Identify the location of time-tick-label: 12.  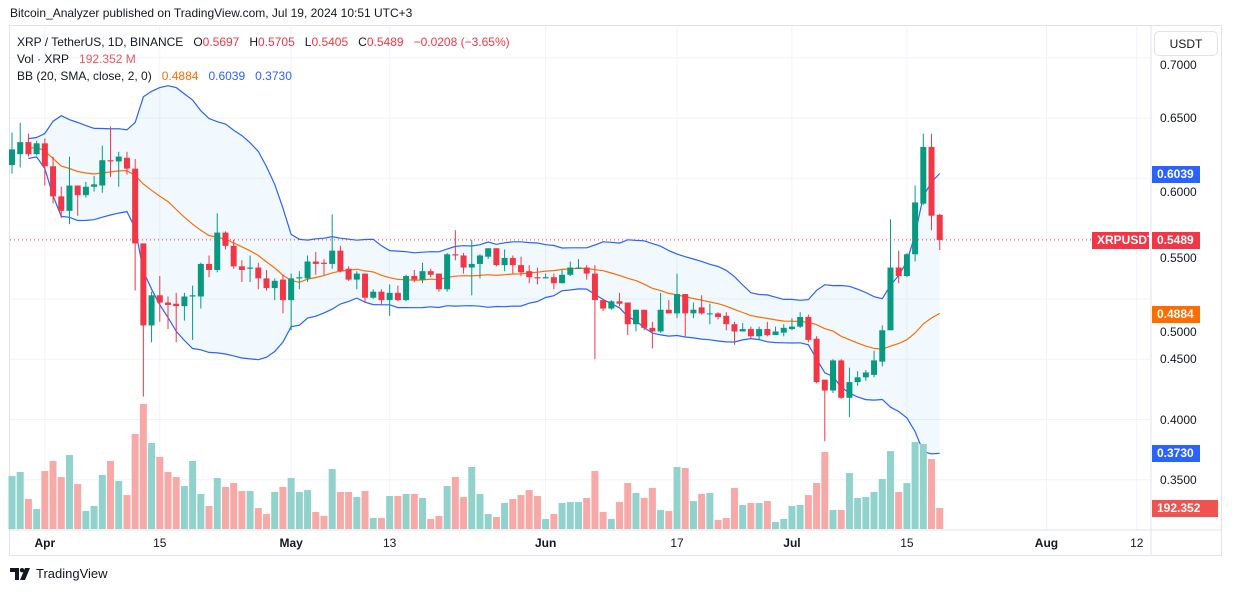
(1137, 543).